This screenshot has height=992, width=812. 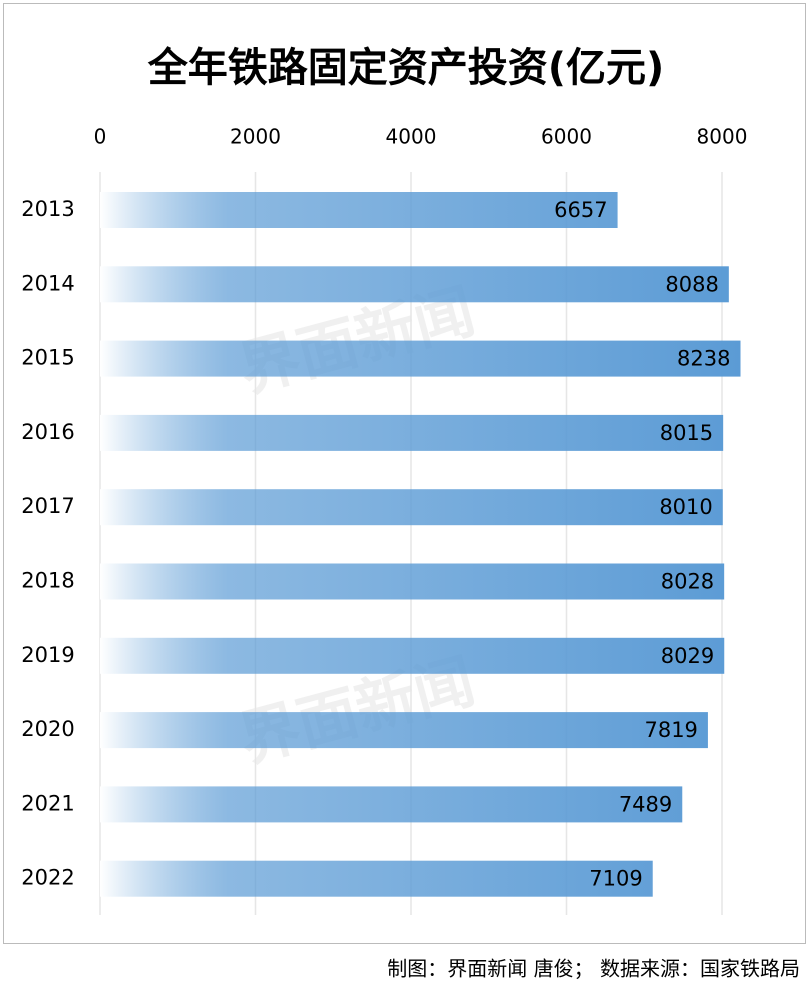 I want to click on value-label: 7819, so click(x=670, y=730).